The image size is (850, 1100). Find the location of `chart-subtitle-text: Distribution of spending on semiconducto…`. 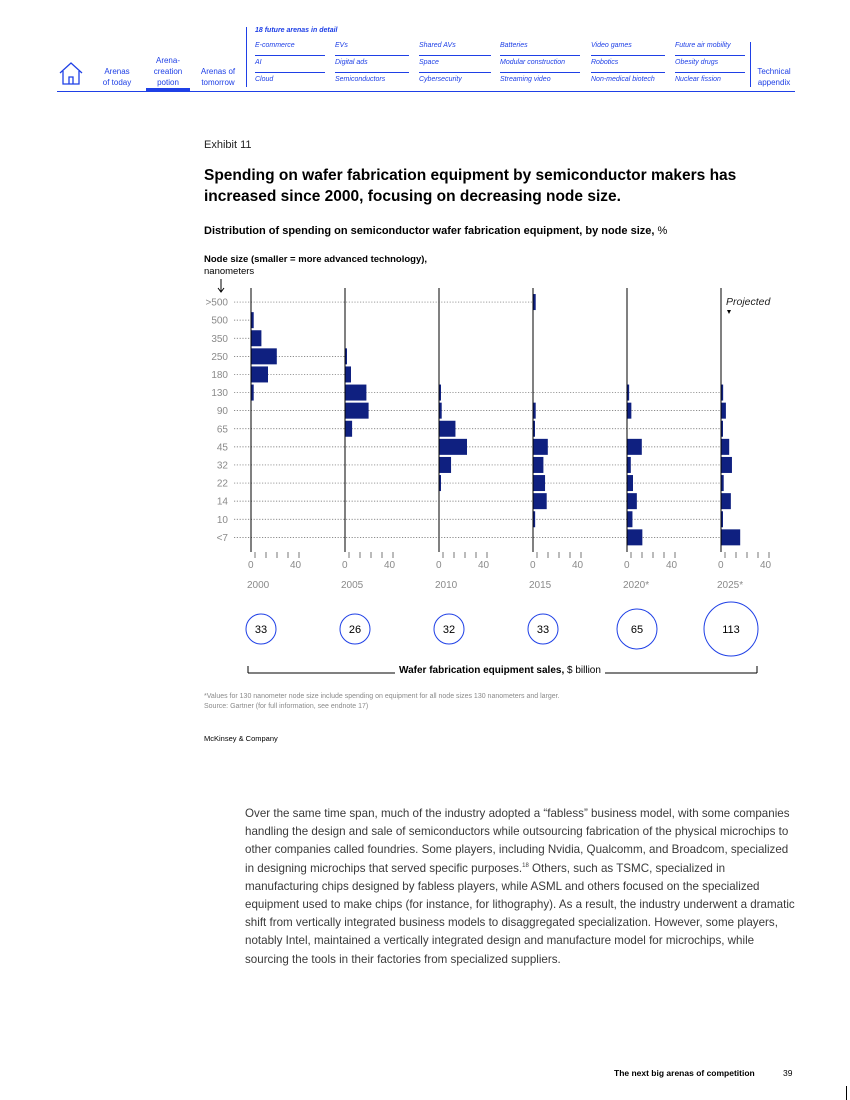

chart-subtitle-text: Distribution of spending on semiconducto… is located at coordinates (429, 231).